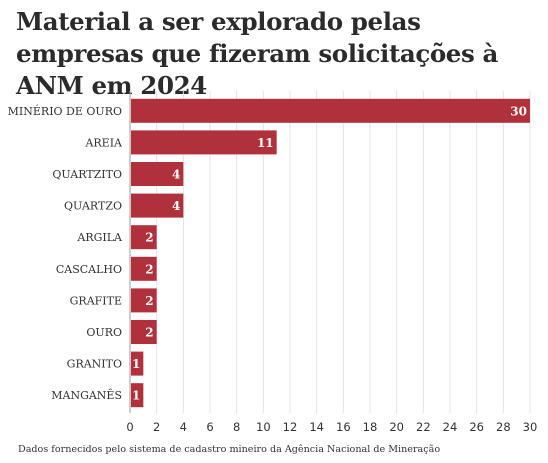 The width and height of the screenshot is (548, 463). I want to click on x-tick-label: 12, so click(290, 427).